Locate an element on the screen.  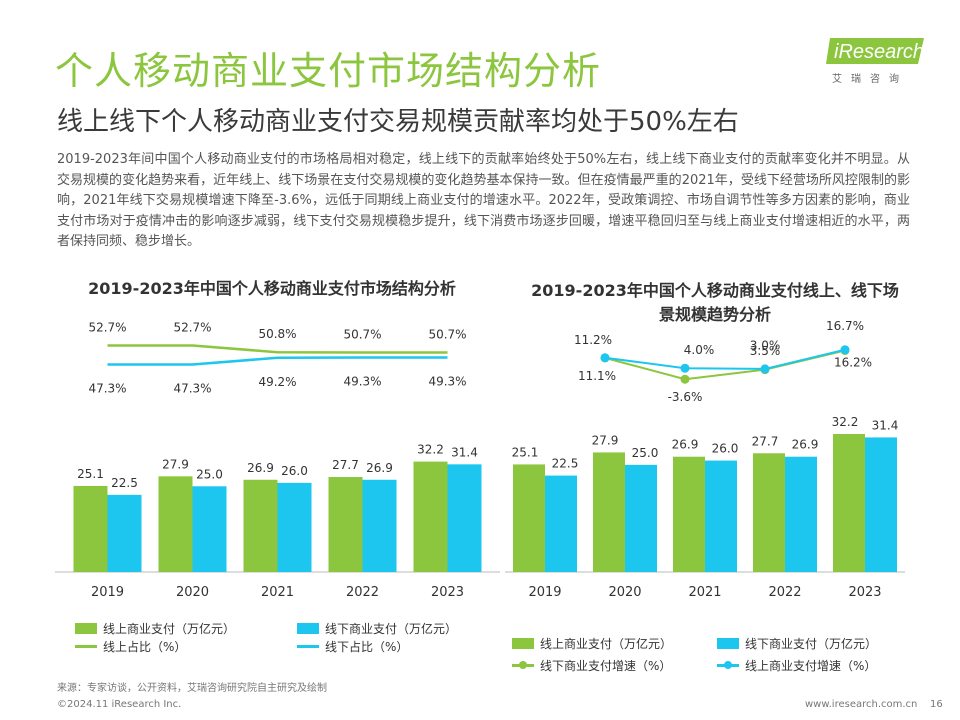
logo-subtext: 艾瑞咨询 is located at coordinates (870, 79).